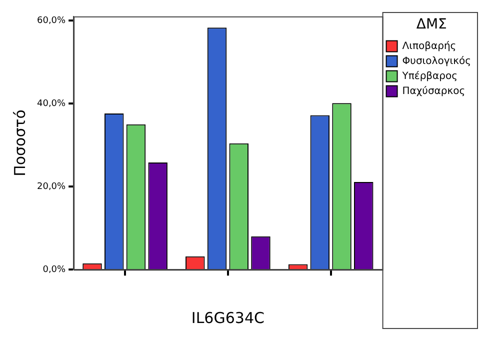  What do you see at coordinates (434, 91) in the screenshot?
I see `legend-label: Παχύσαρκος` at bounding box center [434, 91].